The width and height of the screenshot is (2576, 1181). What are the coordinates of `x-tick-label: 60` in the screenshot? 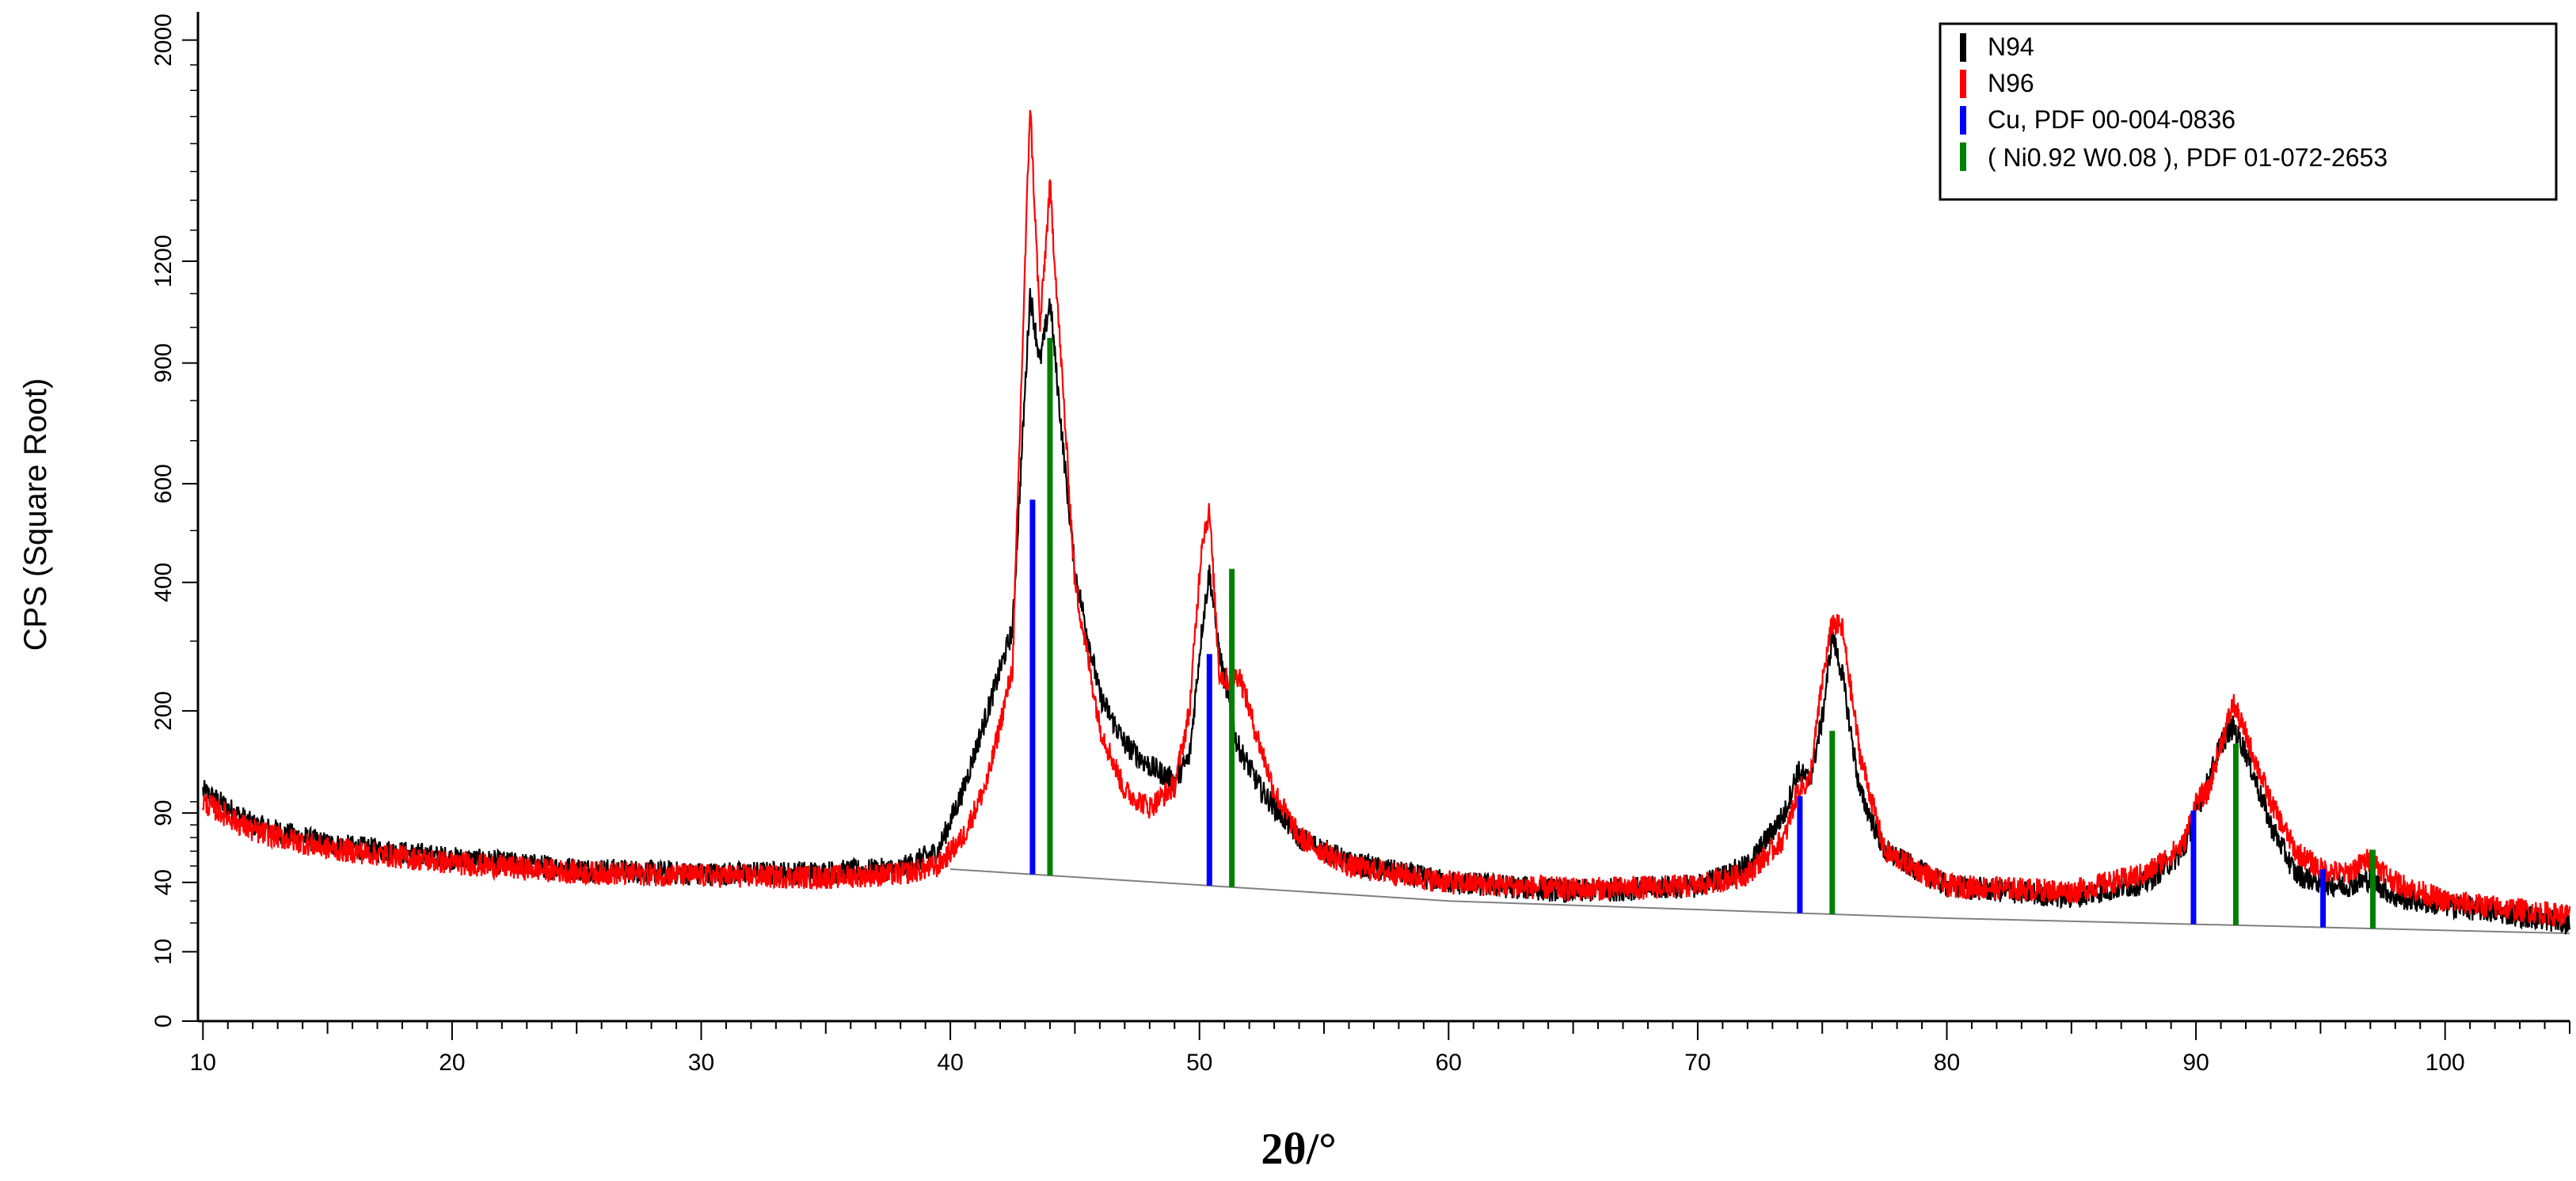 It's located at (1449, 1063).